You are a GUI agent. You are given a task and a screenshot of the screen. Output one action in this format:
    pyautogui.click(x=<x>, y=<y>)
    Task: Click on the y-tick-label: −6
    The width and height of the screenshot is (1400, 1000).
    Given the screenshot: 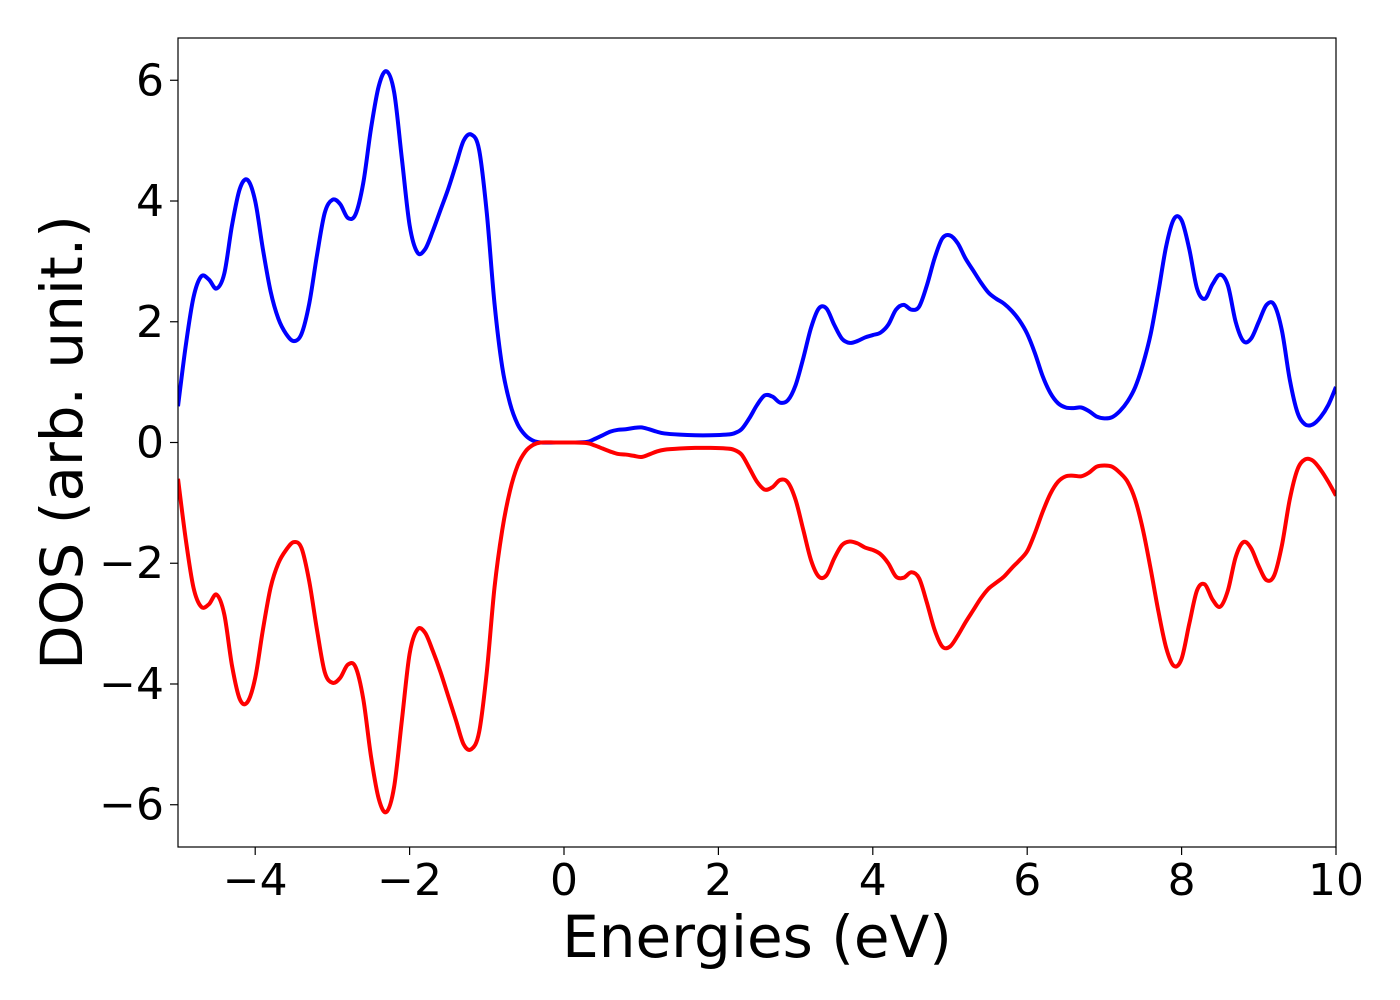 What is the action you would take?
    pyautogui.click(x=131, y=805)
    